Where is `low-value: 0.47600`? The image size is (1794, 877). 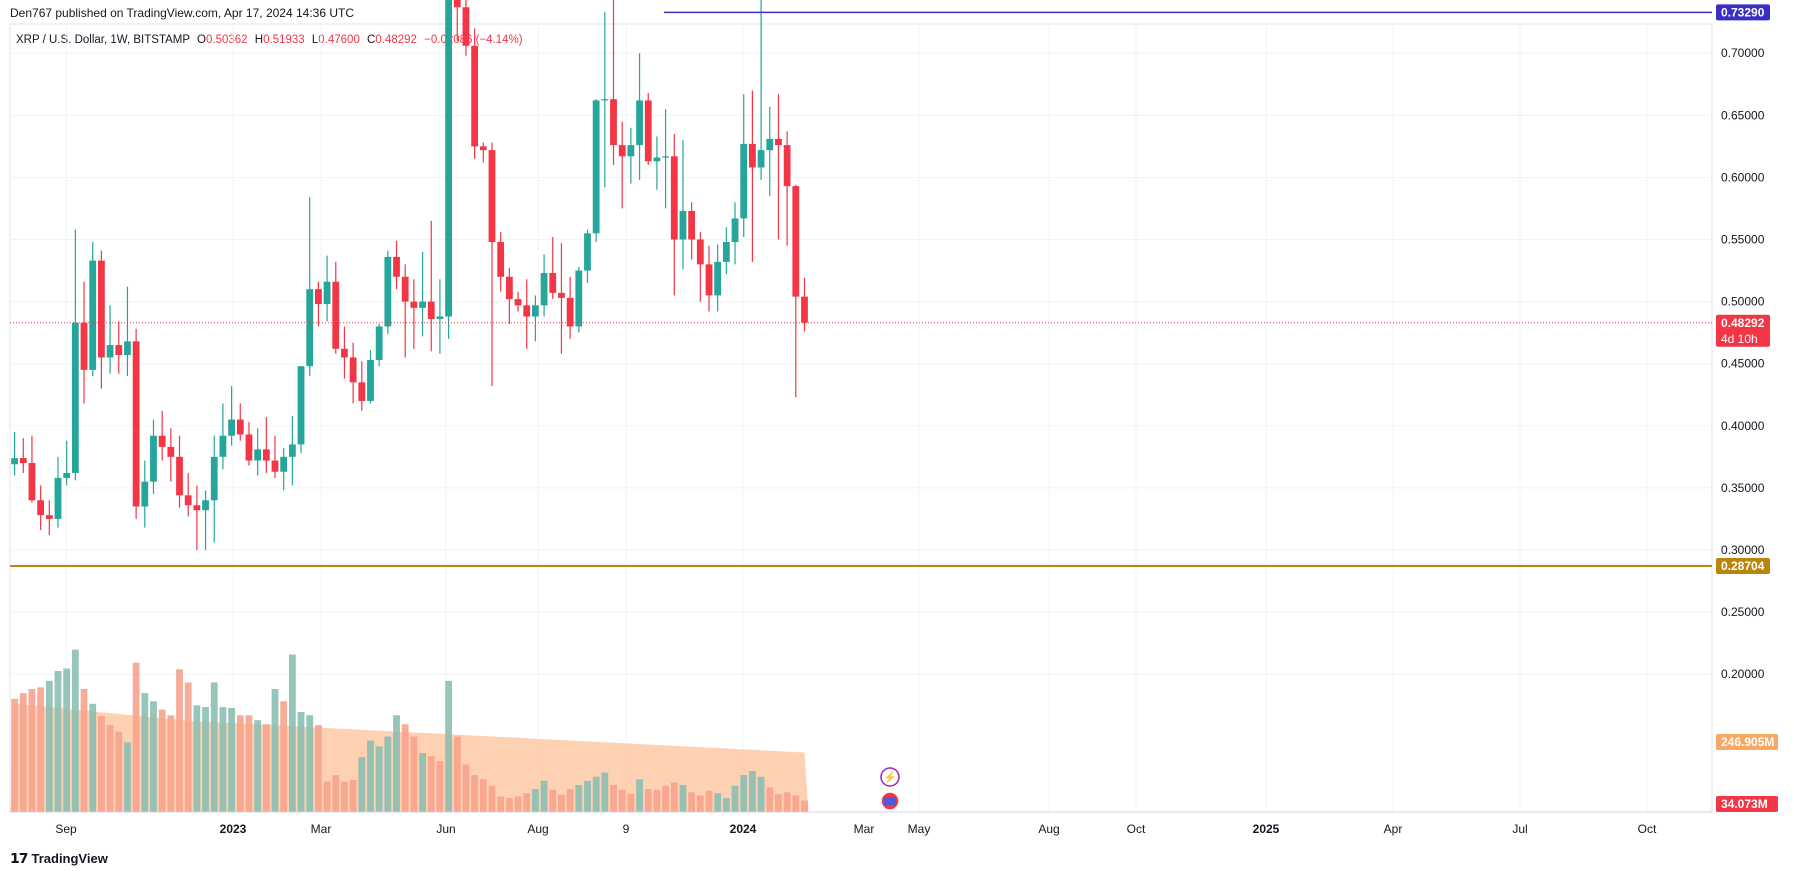 low-value: 0.47600 is located at coordinates (339, 40).